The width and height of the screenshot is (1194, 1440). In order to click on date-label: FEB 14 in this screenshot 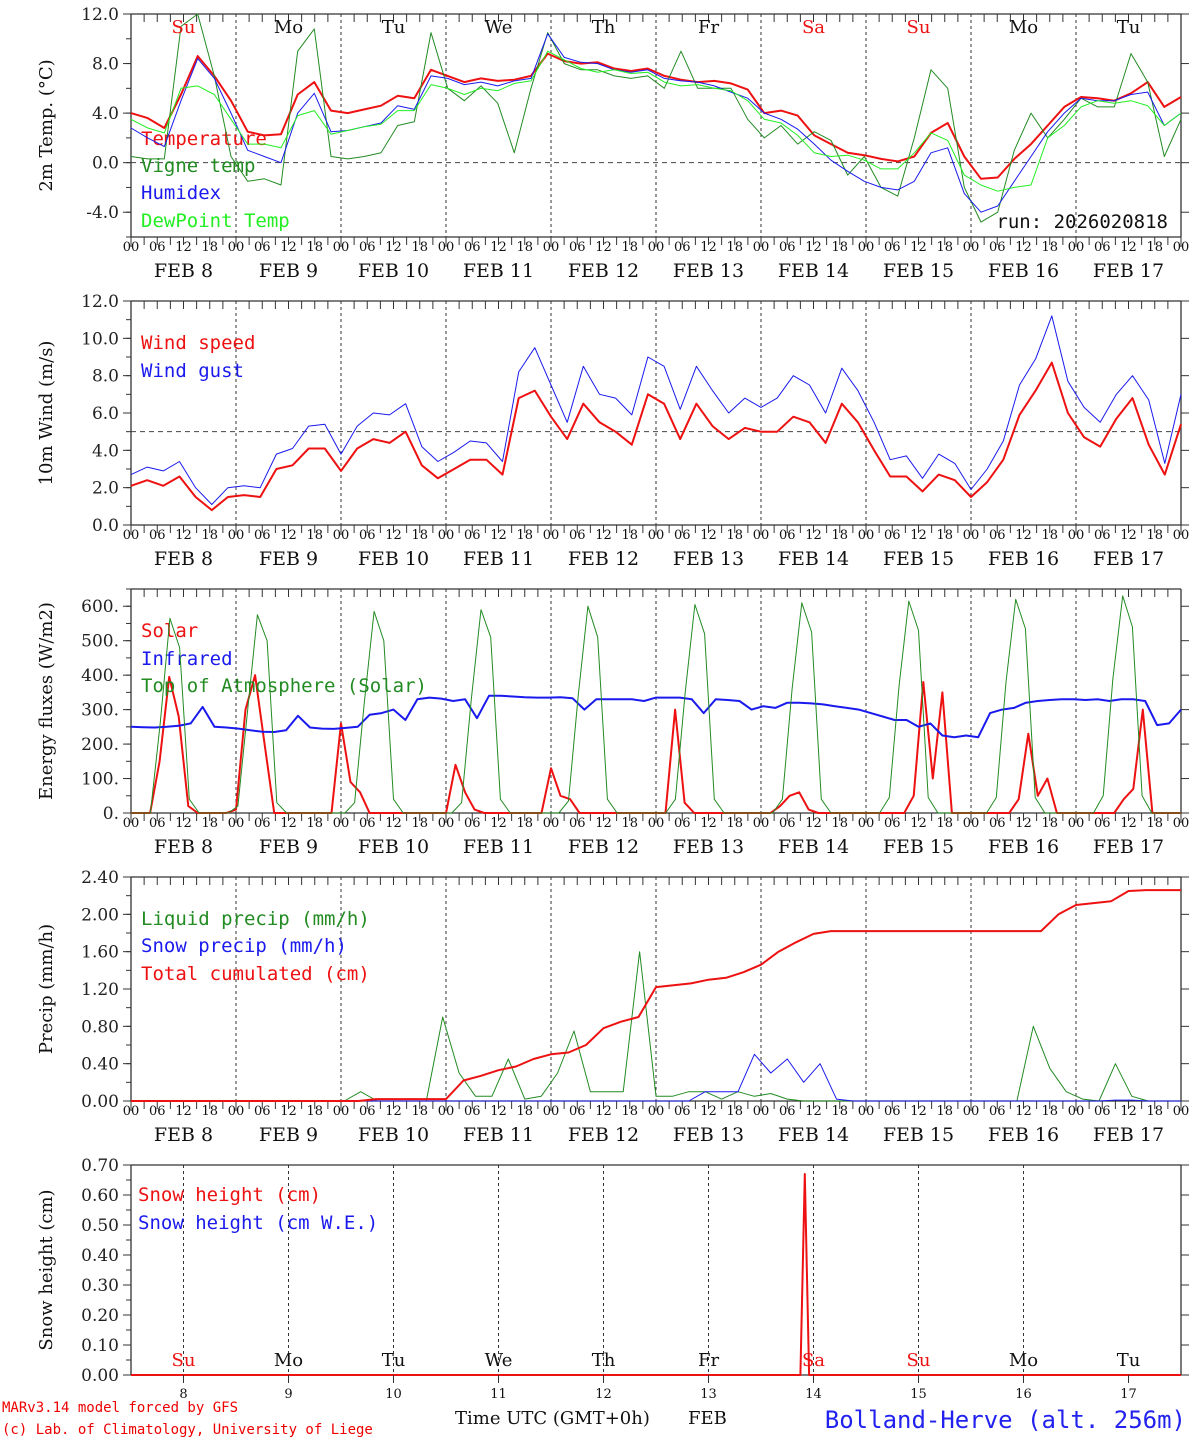, I will do `click(813, 847)`.